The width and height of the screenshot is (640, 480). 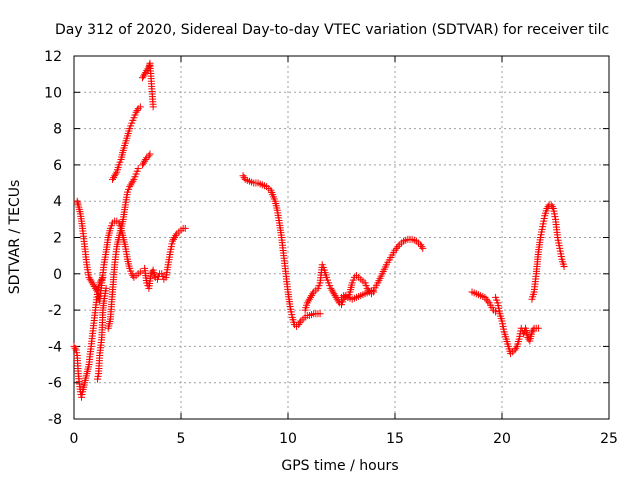 I want to click on y-tick-label: 6, so click(x=57, y=166).